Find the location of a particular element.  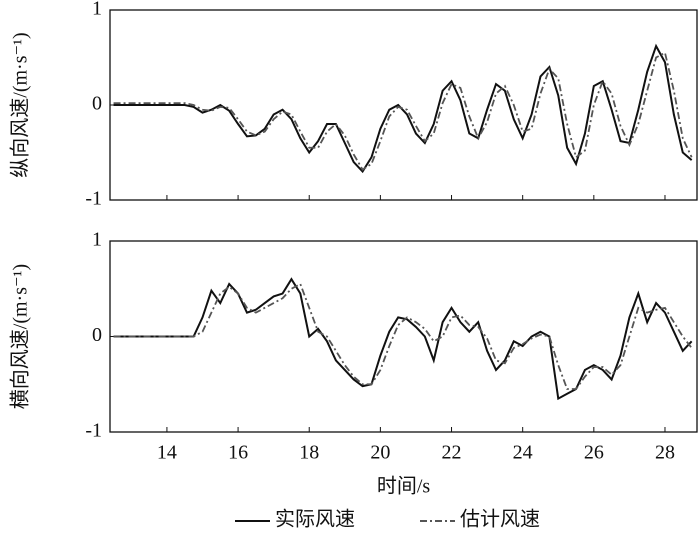

legend-label: 估计风速 is located at coordinates (500, 519).